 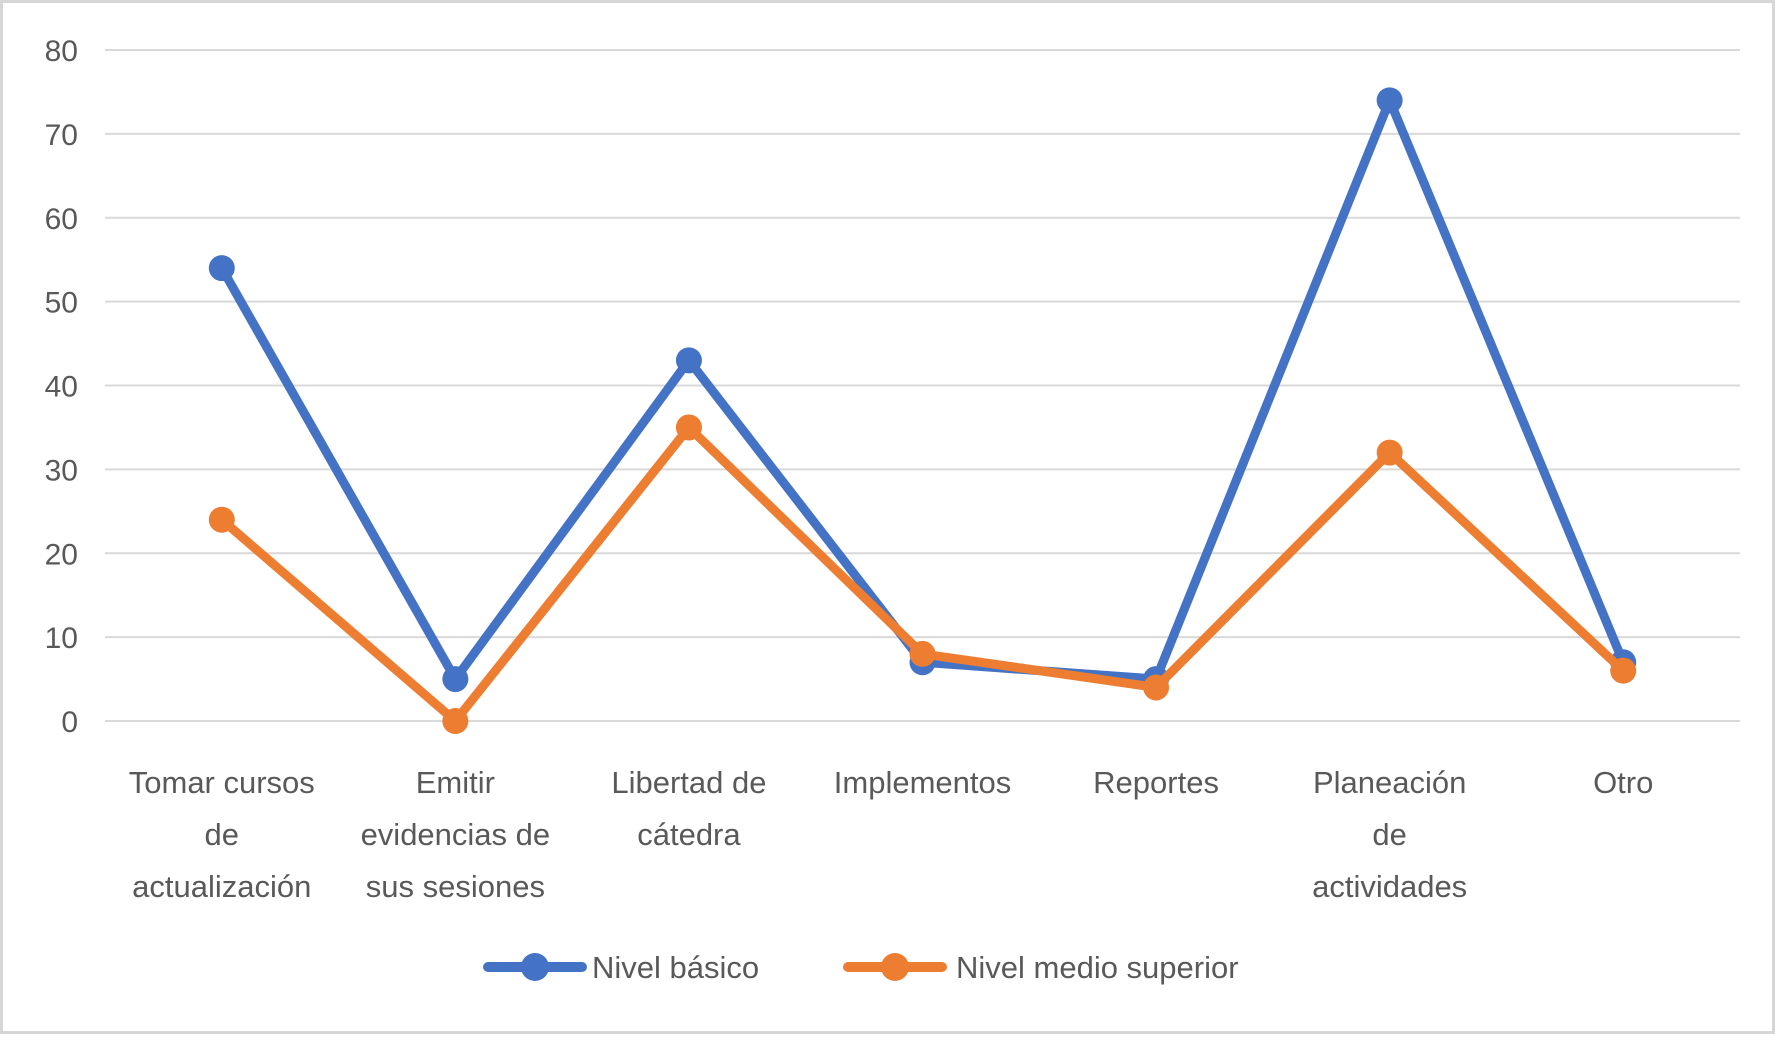 I want to click on y-axis-tick-label: 30, so click(x=61, y=470).